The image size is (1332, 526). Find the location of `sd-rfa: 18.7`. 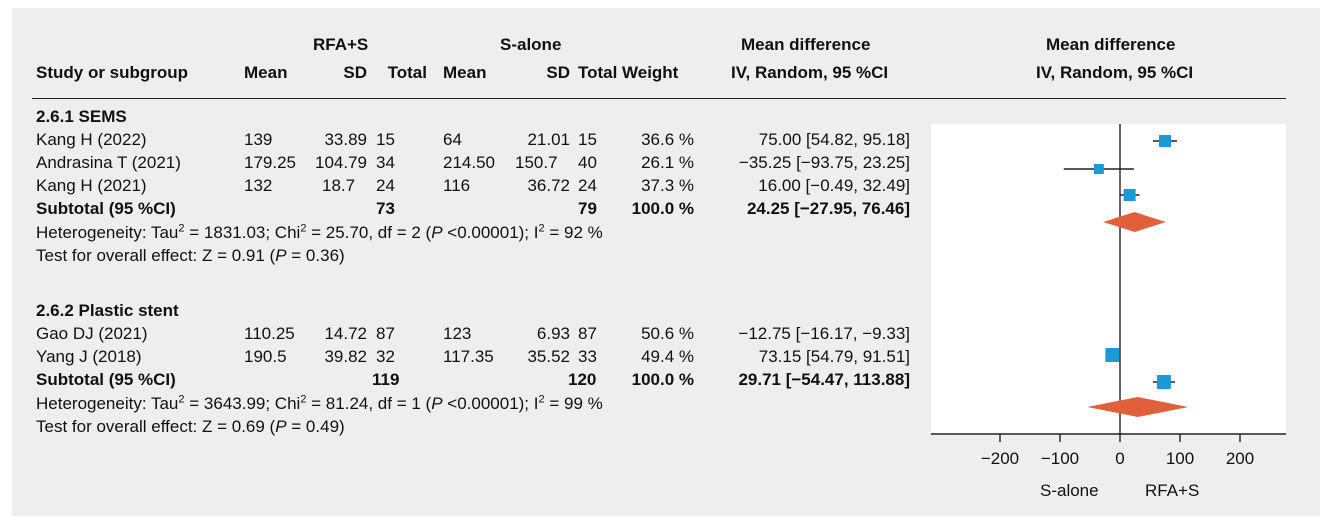

sd-rfa: 18.7 is located at coordinates (339, 185).